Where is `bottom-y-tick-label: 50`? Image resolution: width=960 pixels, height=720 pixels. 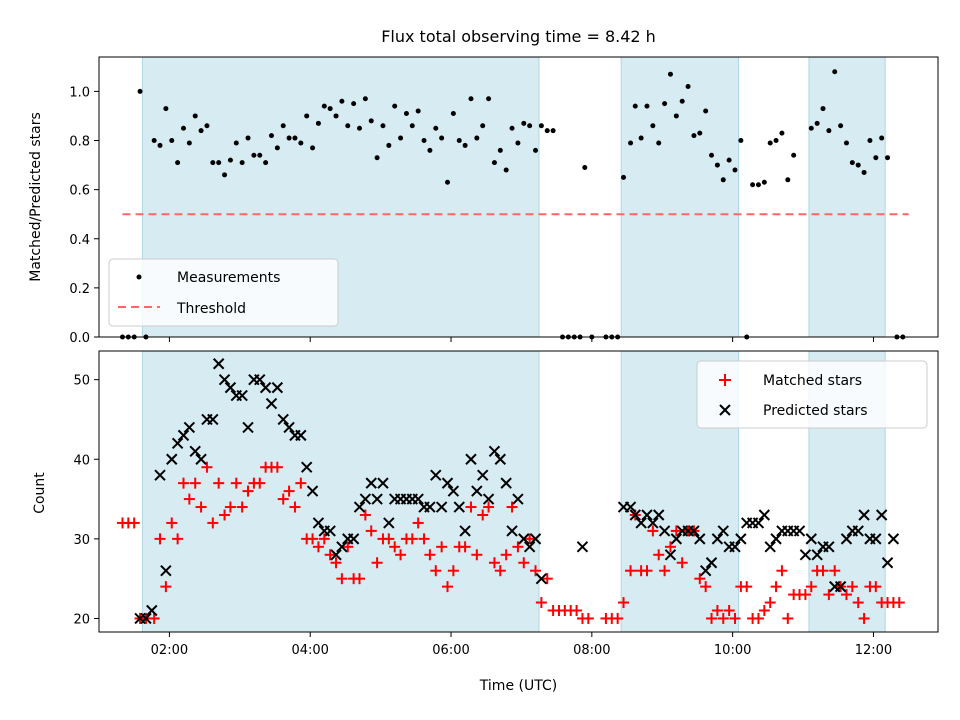
bottom-y-tick-label: 50 is located at coordinates (81, 381).